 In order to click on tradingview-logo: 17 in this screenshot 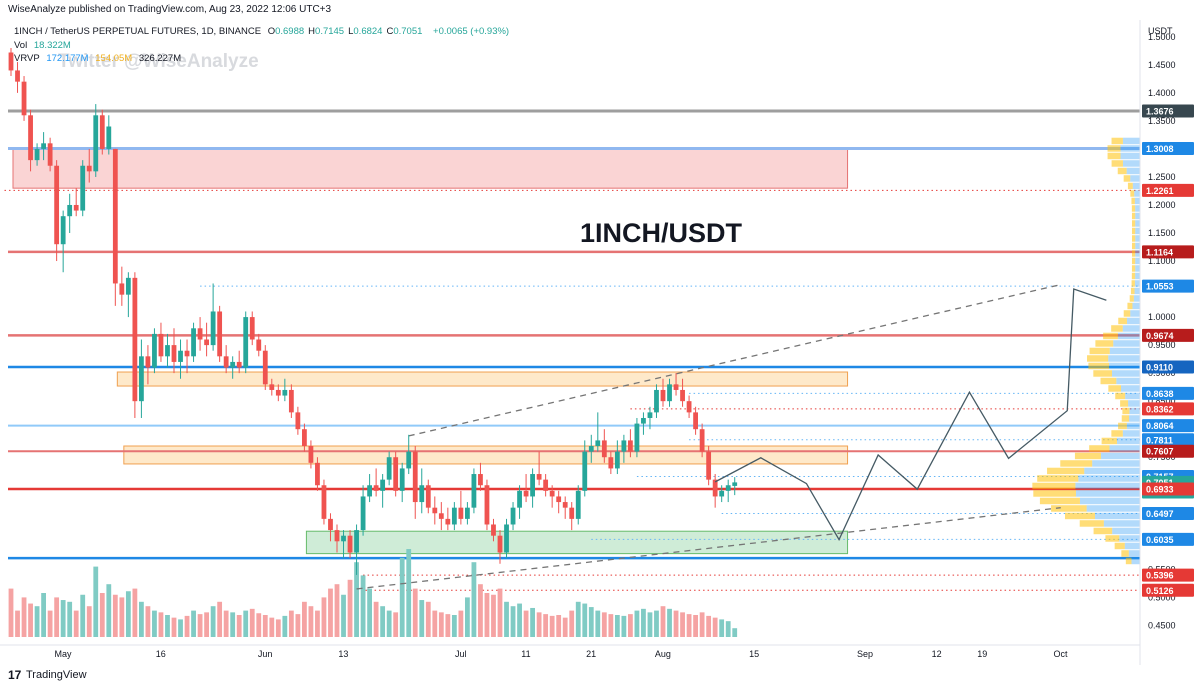, I will do `click(15, 675)`.